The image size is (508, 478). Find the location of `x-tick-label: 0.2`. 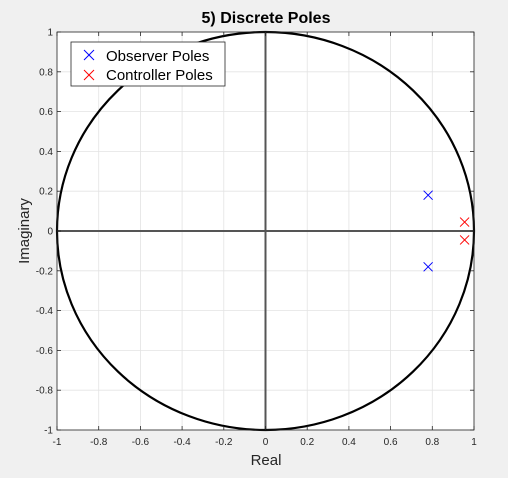

x-tick-label: 0.2 is located at coordinates (307, 442).